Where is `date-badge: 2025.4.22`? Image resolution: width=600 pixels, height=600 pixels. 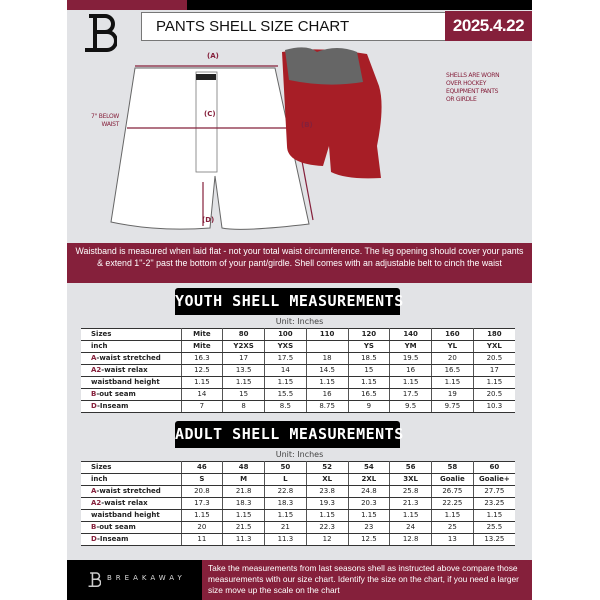 date-badge: 2025.4.22 is located at coordinates (488, 26).